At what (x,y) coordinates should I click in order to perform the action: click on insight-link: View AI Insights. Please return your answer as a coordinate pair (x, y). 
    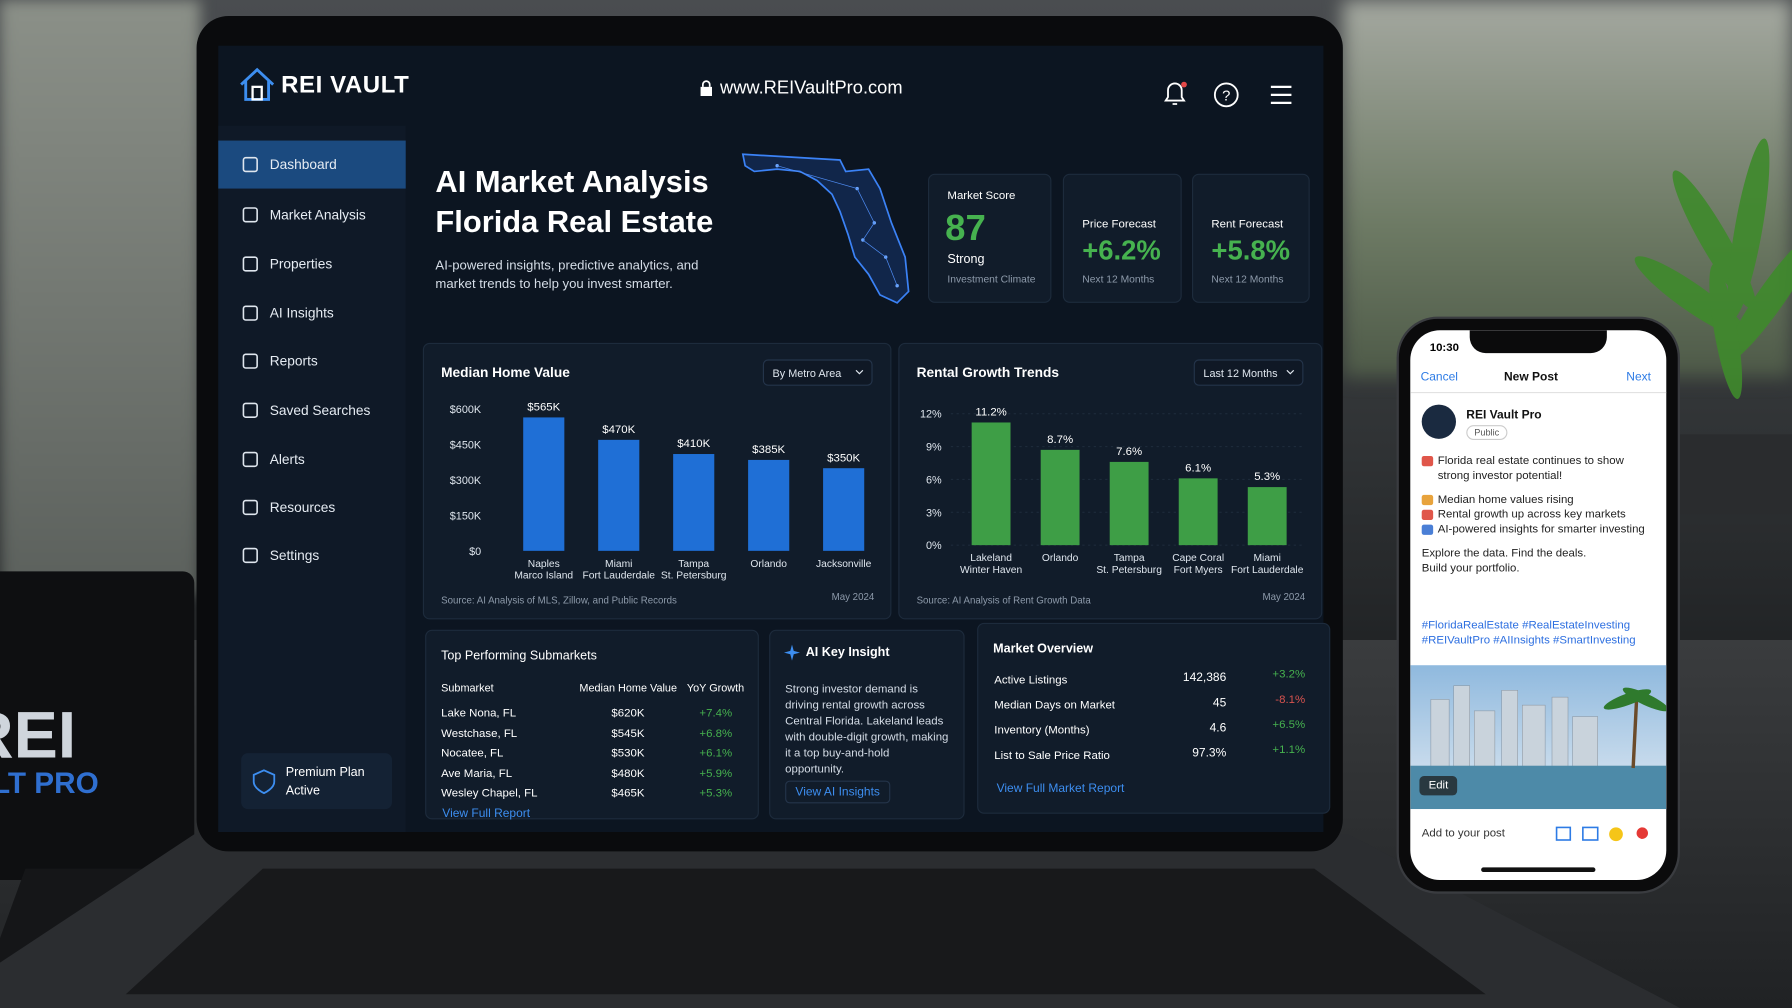
    Looking at the image, I should click on (838, 792).